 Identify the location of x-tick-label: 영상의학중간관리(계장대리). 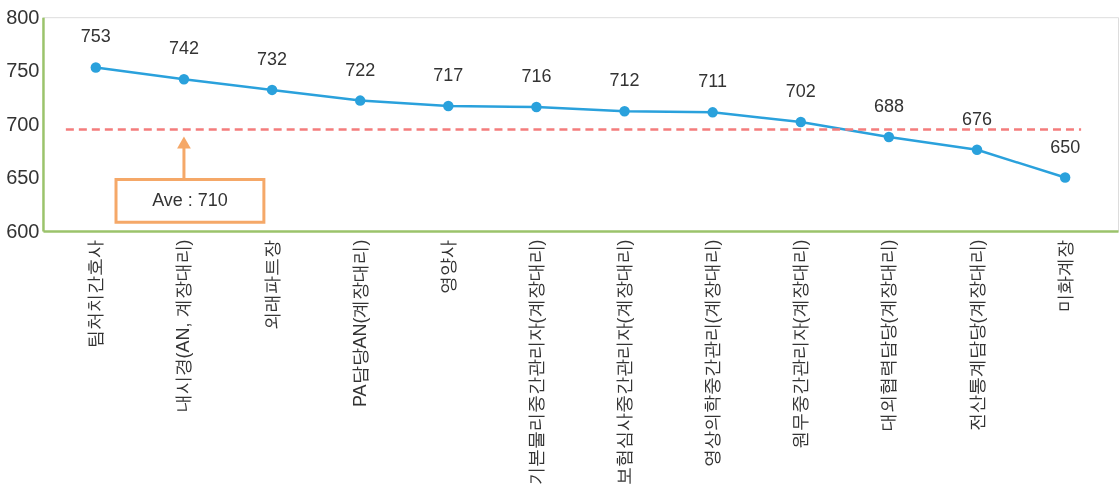
(712, 353).